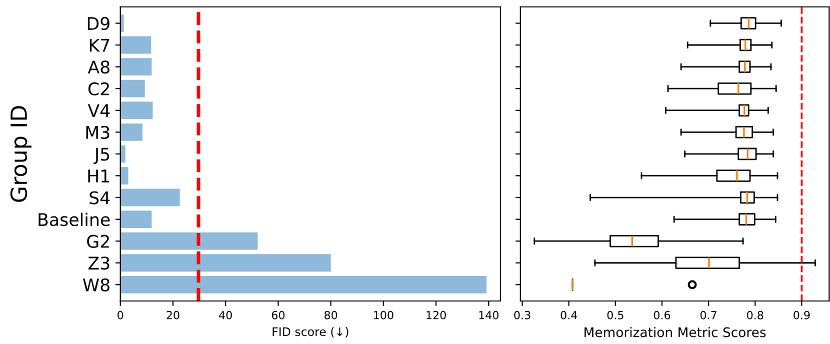 Image resolution: width=830 pixels, height=344 pixels. What do you see at coordinates (331, 315) in the screenshot?
I see `x-tick-label: 80` at bounding box center [331, 315].